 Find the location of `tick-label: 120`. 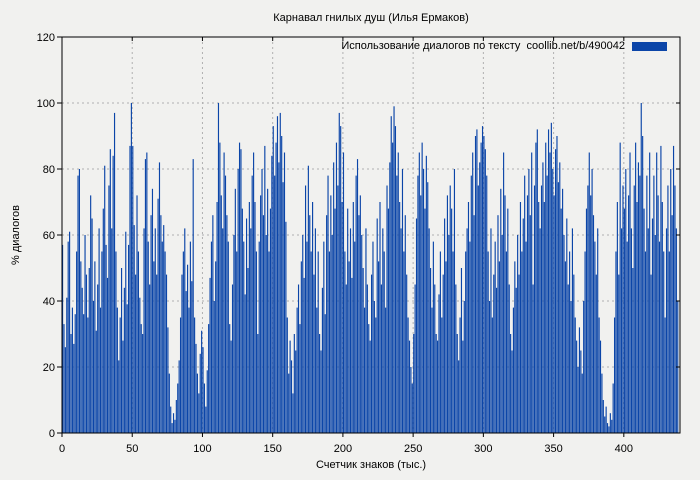

tick-label: 120 is located at coordinates (46, 38).